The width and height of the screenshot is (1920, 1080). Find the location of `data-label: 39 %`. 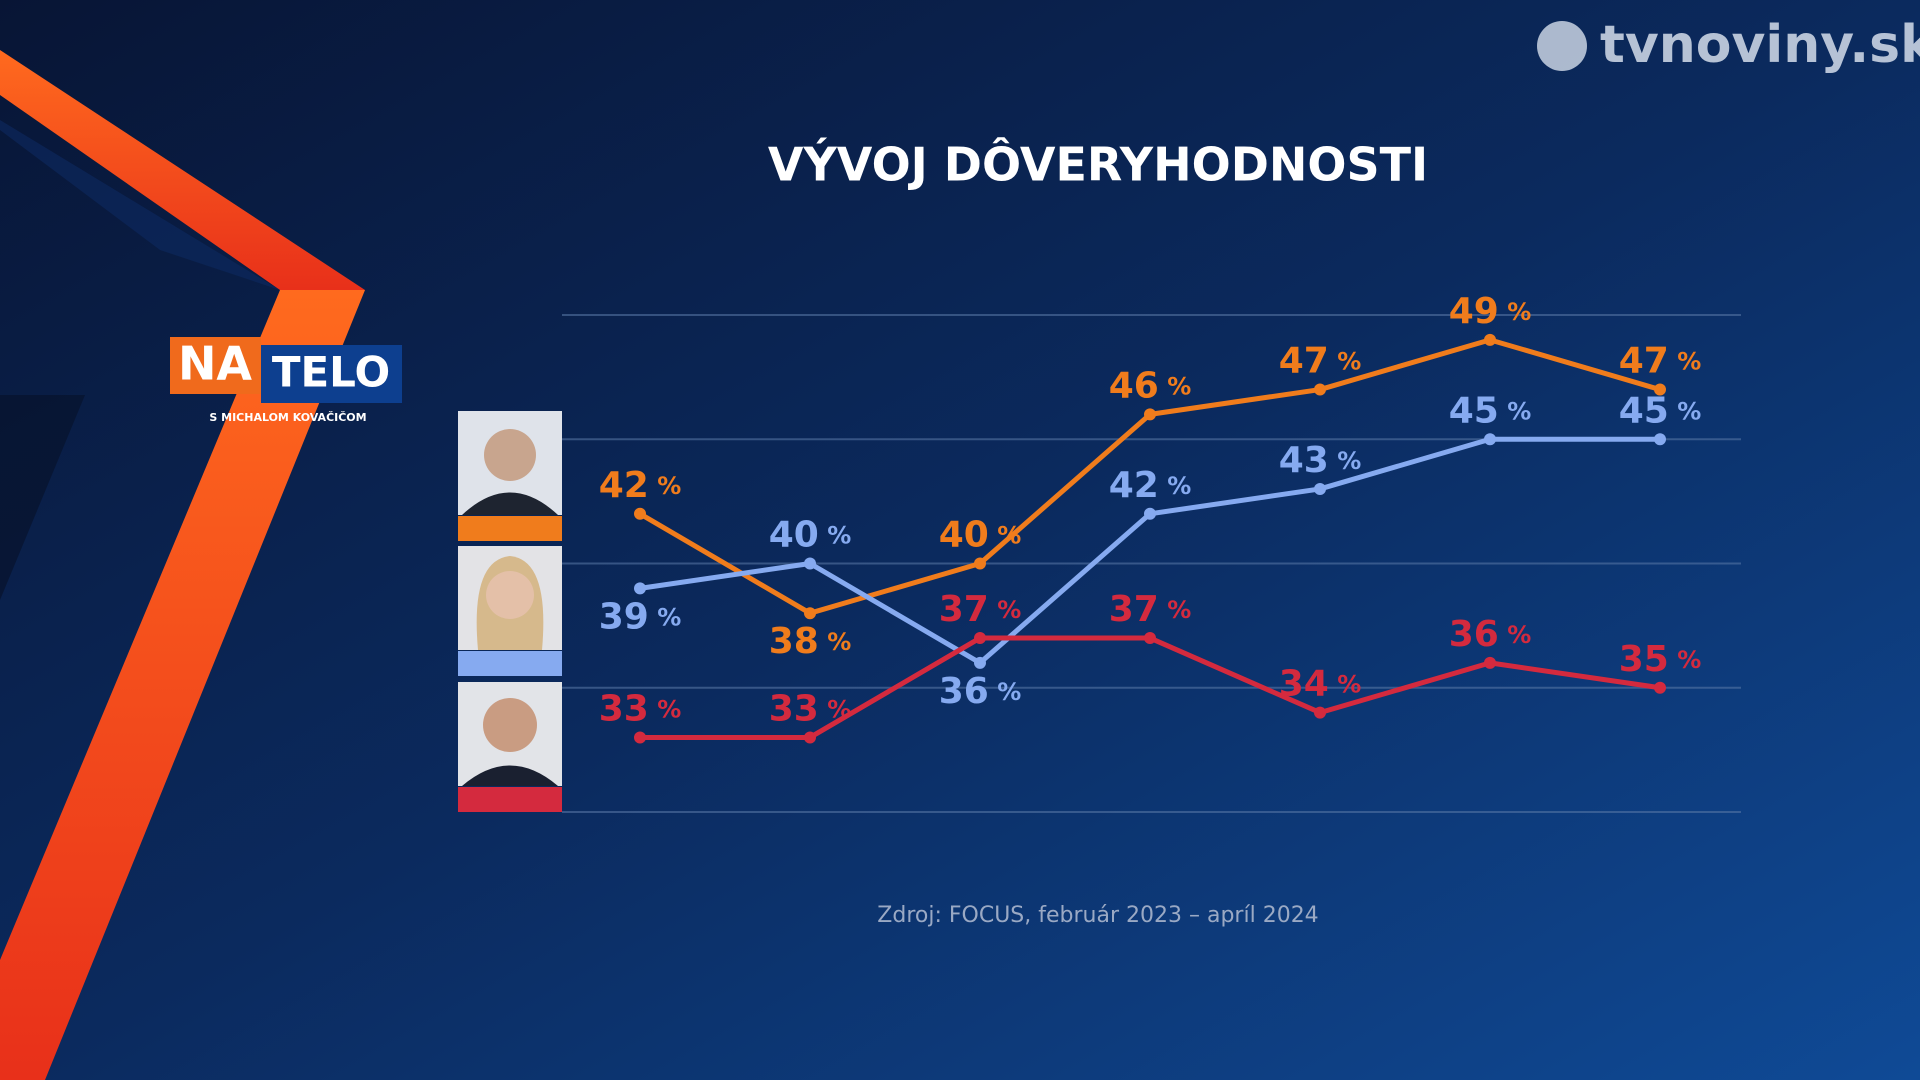

data-label: 39 % is located at coordinates (640, 616).